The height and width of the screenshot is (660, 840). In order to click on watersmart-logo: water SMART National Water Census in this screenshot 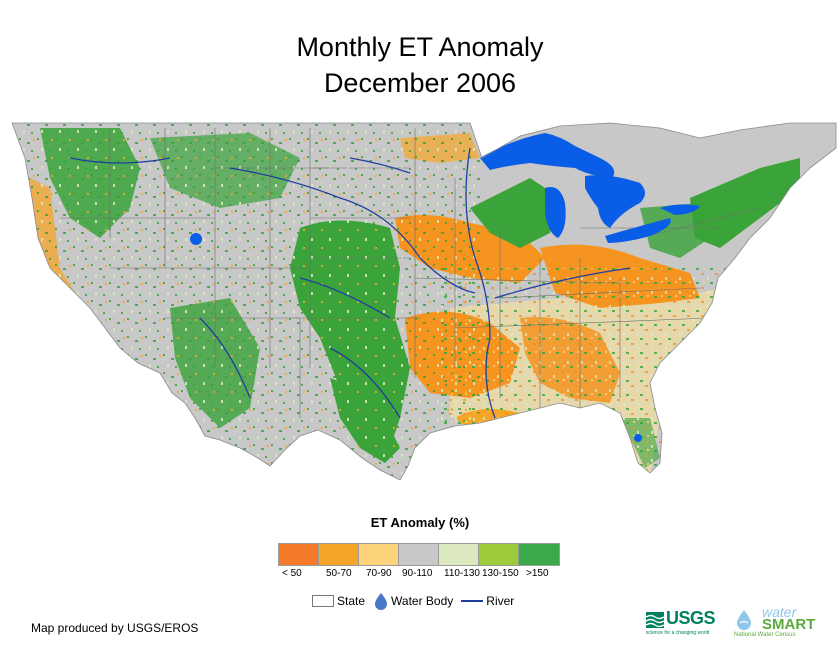, I will do `click(773, 622)`.